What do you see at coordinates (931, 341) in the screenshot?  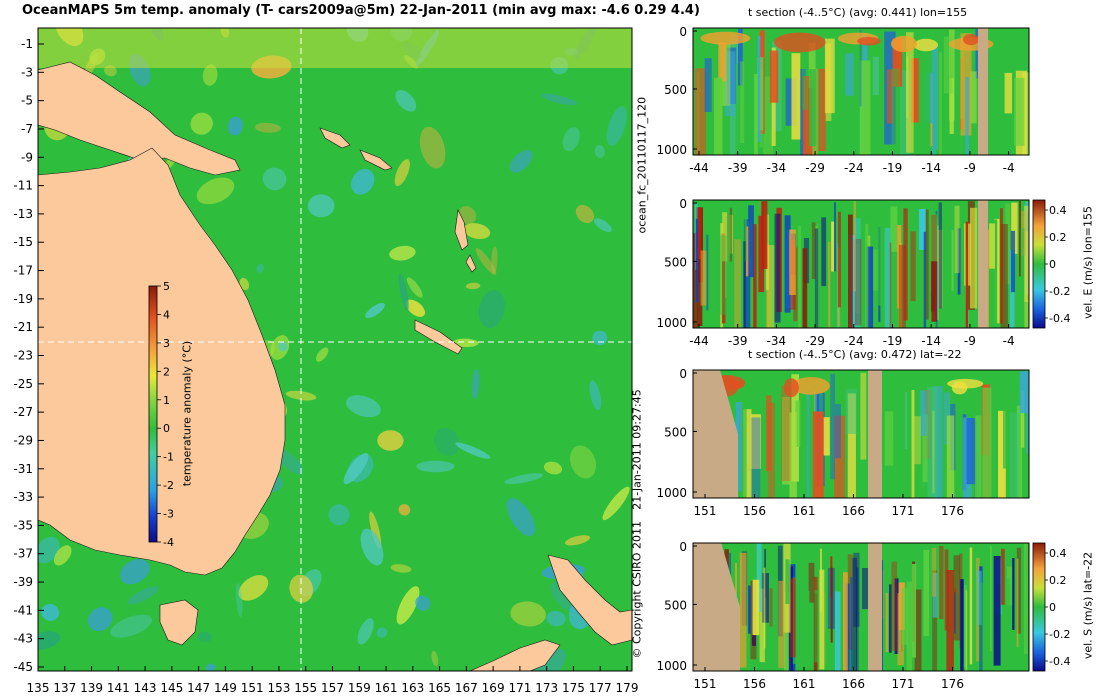 I see `section-x-tick-label: -14` at bounding box center [931, 341].